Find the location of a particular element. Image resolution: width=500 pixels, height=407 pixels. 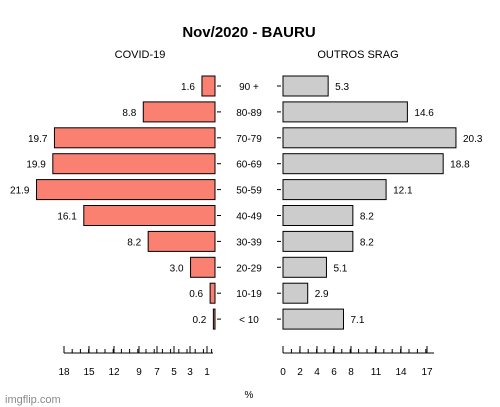

category-label: 40-49 is located at coordinates (249, 217).